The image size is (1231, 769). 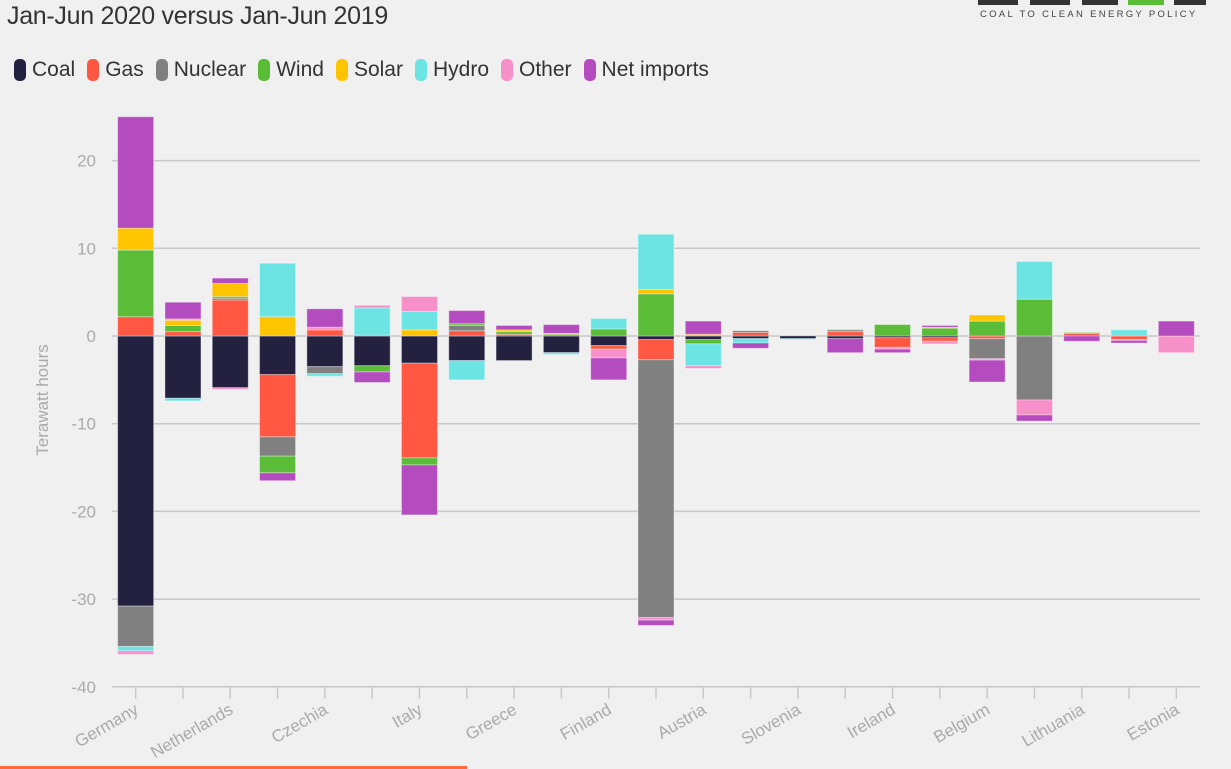 I want to click on x-tick-label: Slovenia, so click(x=771, y=724).